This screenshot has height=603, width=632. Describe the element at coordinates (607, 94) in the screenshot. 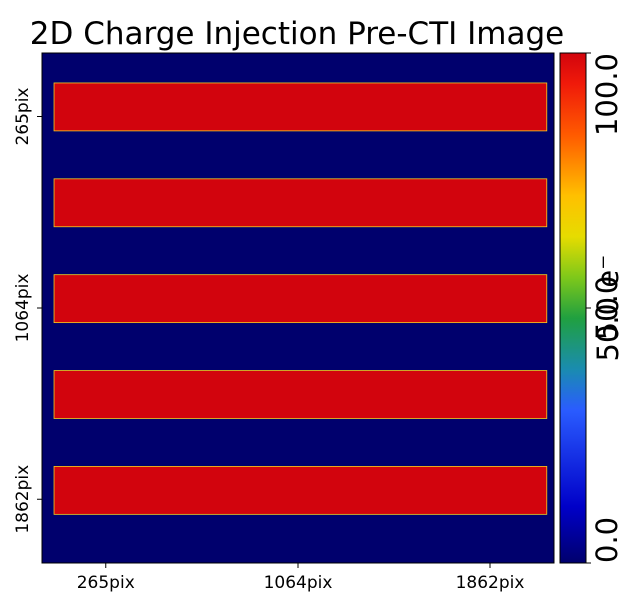

I see `colorbar-tick-label: 100.0` at that location.